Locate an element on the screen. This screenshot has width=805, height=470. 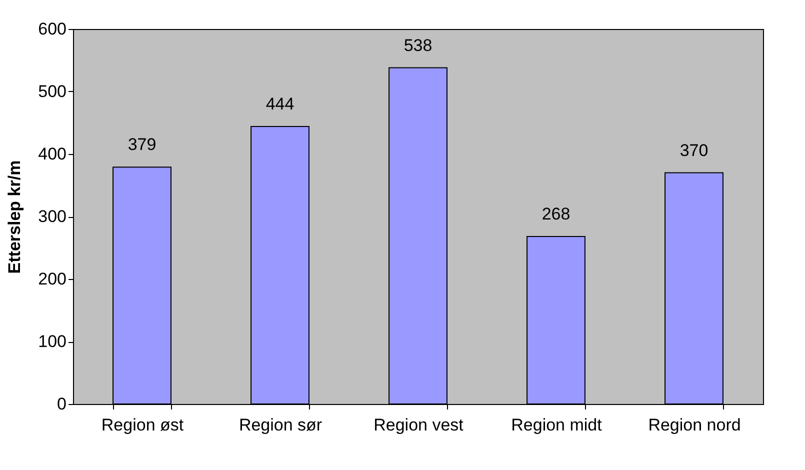
y-axis-title: Etterslep kr/m is located at coordinates (14, 217).